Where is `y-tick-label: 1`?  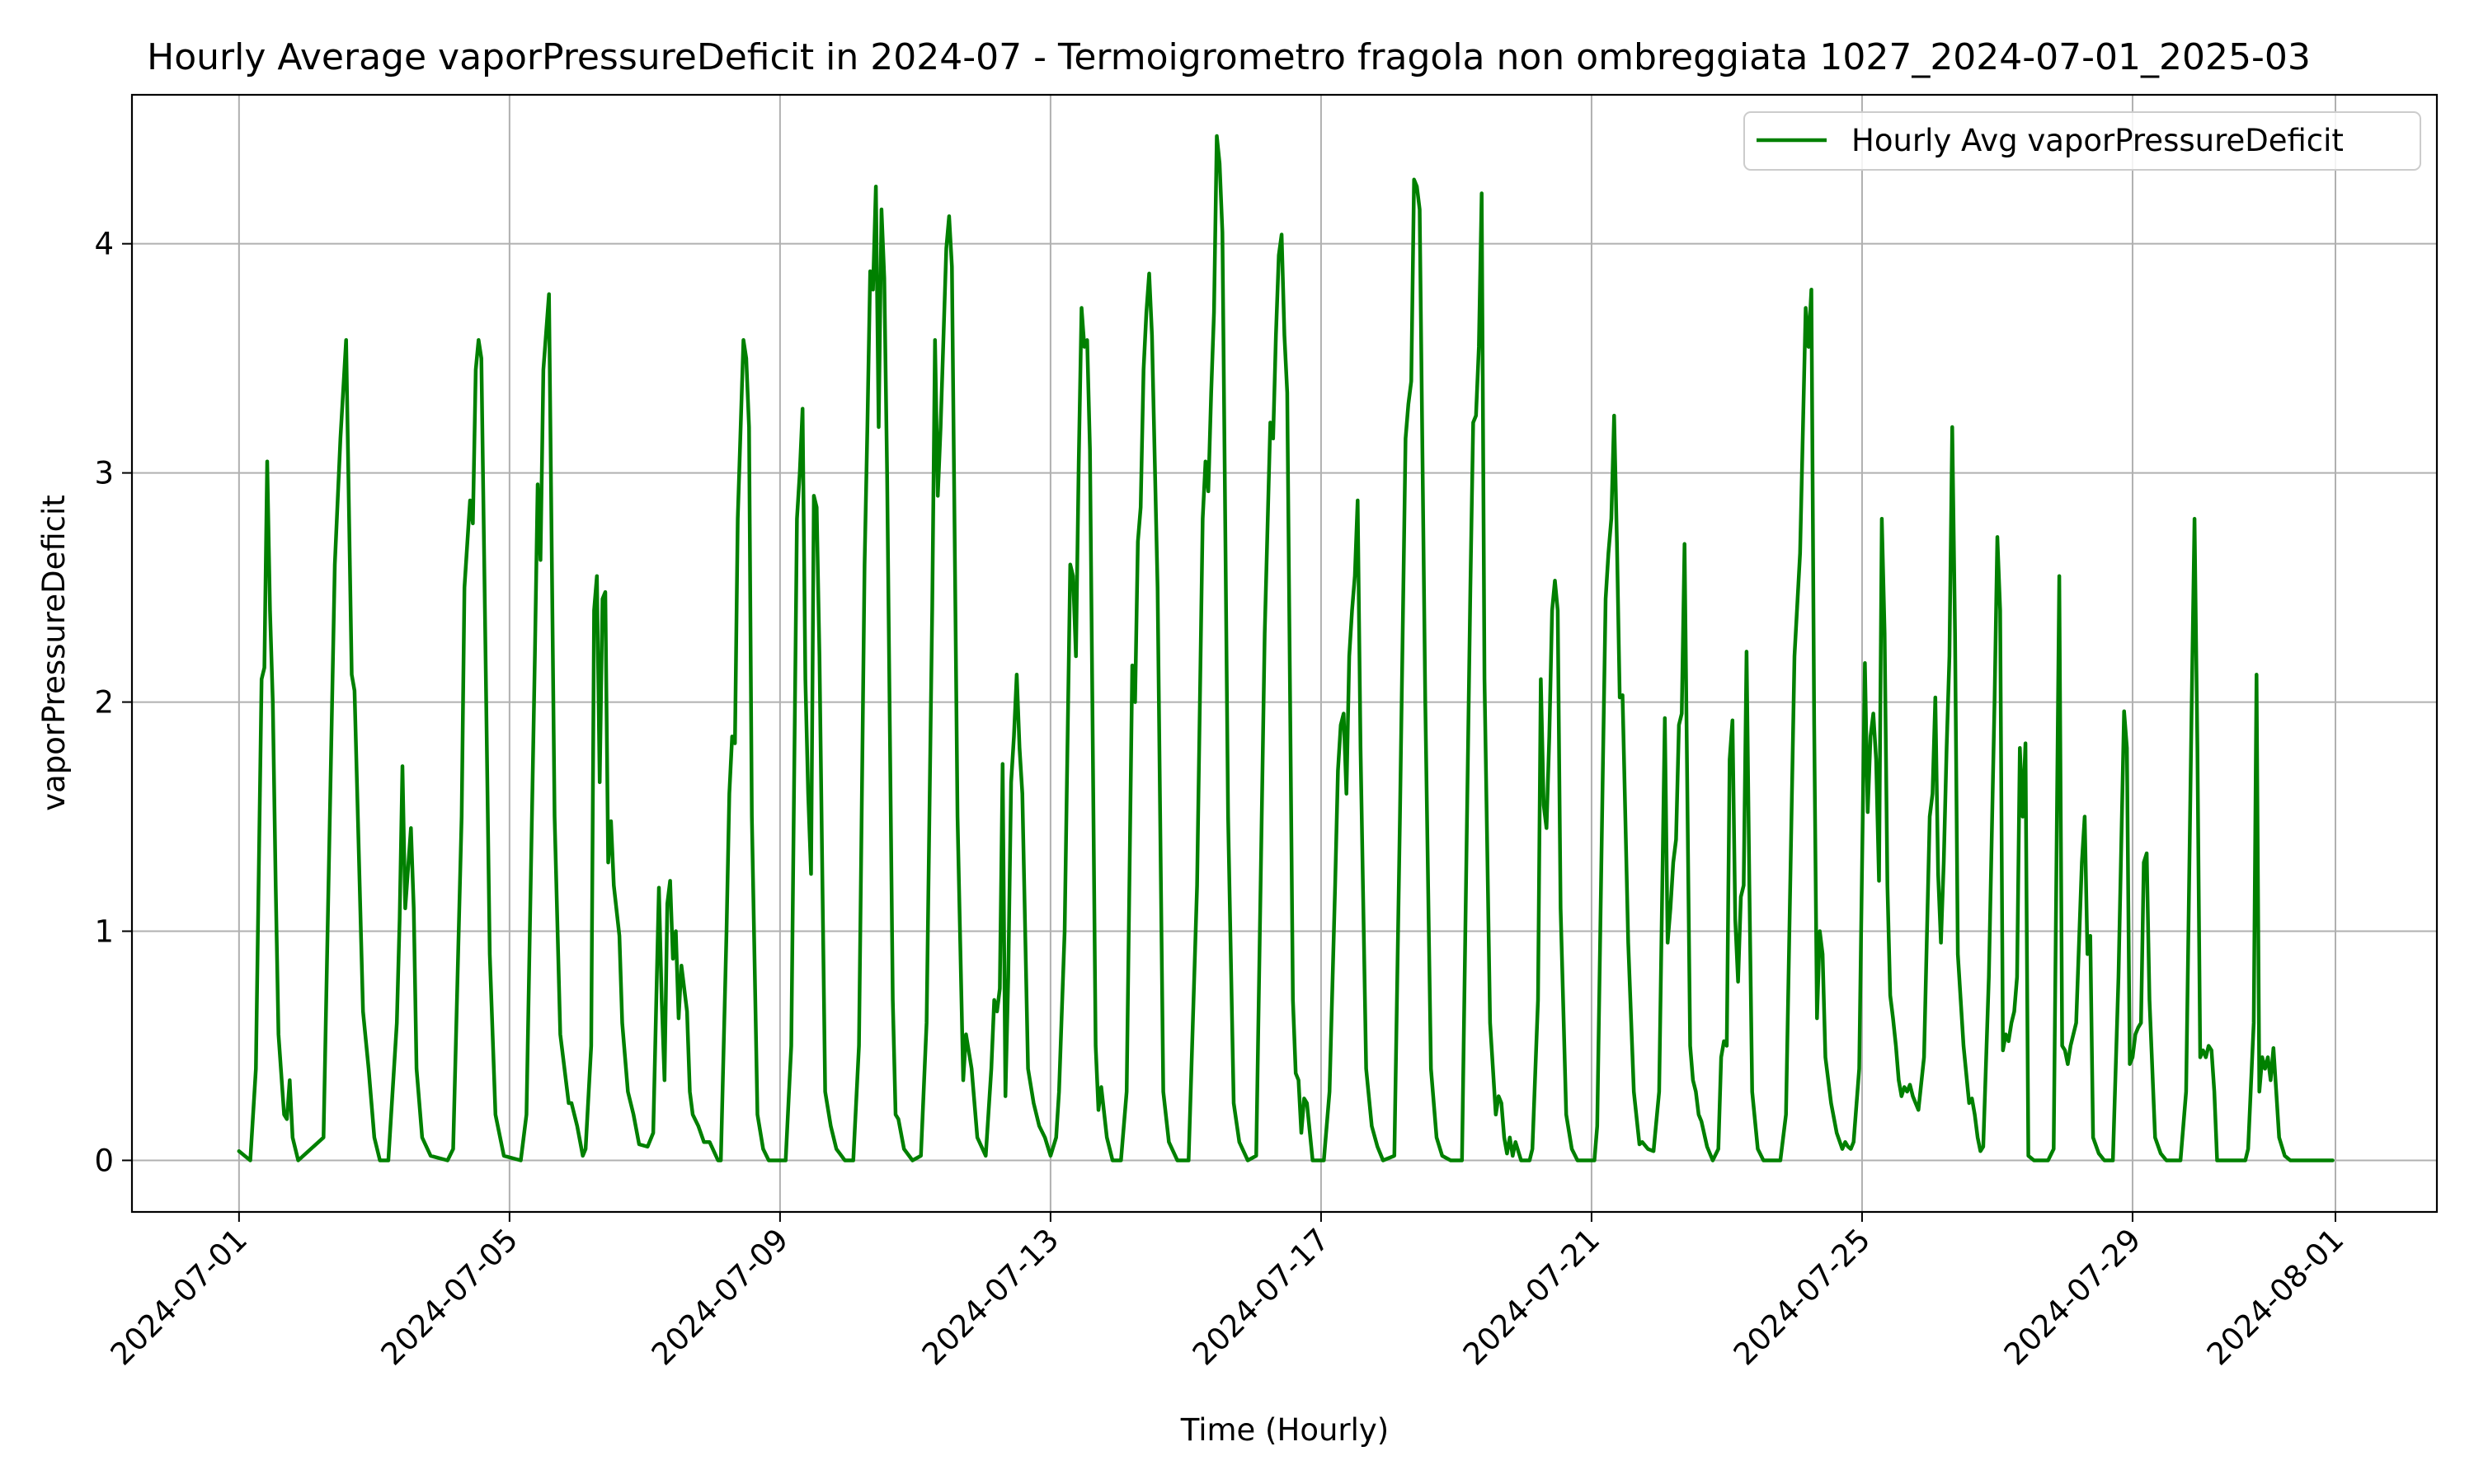
y-tick-label: 1 is located at coordinates (104, 932).